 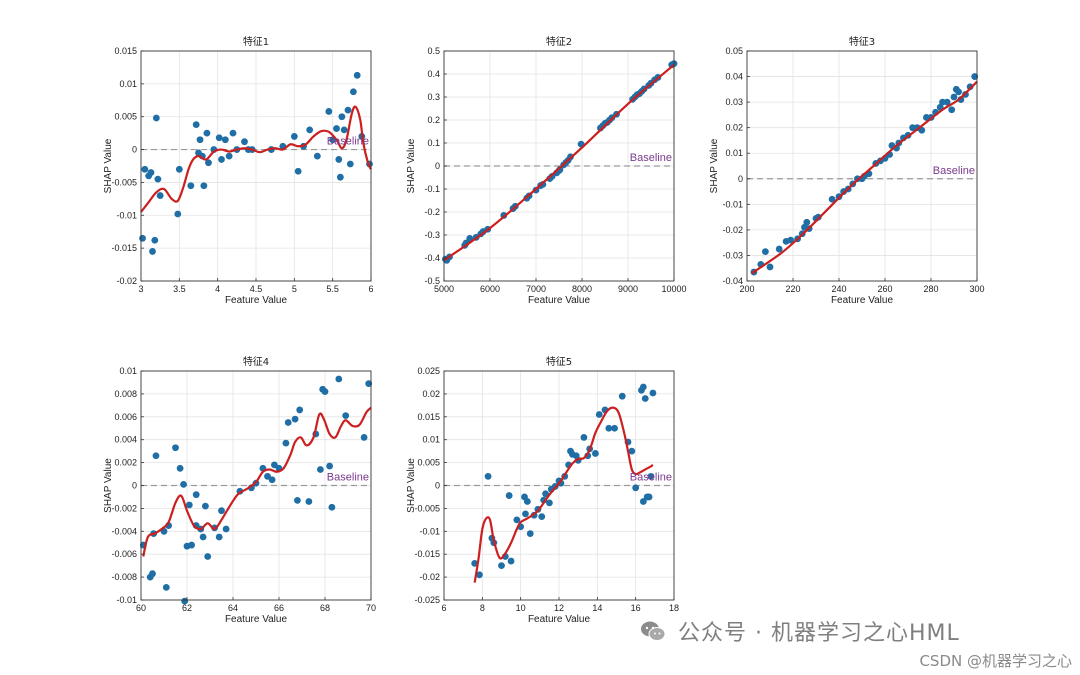 What do you see at coordinates (597, 608) in the screenshot?
I see `x-tick-label: 14` at bounding box center [597, 608].